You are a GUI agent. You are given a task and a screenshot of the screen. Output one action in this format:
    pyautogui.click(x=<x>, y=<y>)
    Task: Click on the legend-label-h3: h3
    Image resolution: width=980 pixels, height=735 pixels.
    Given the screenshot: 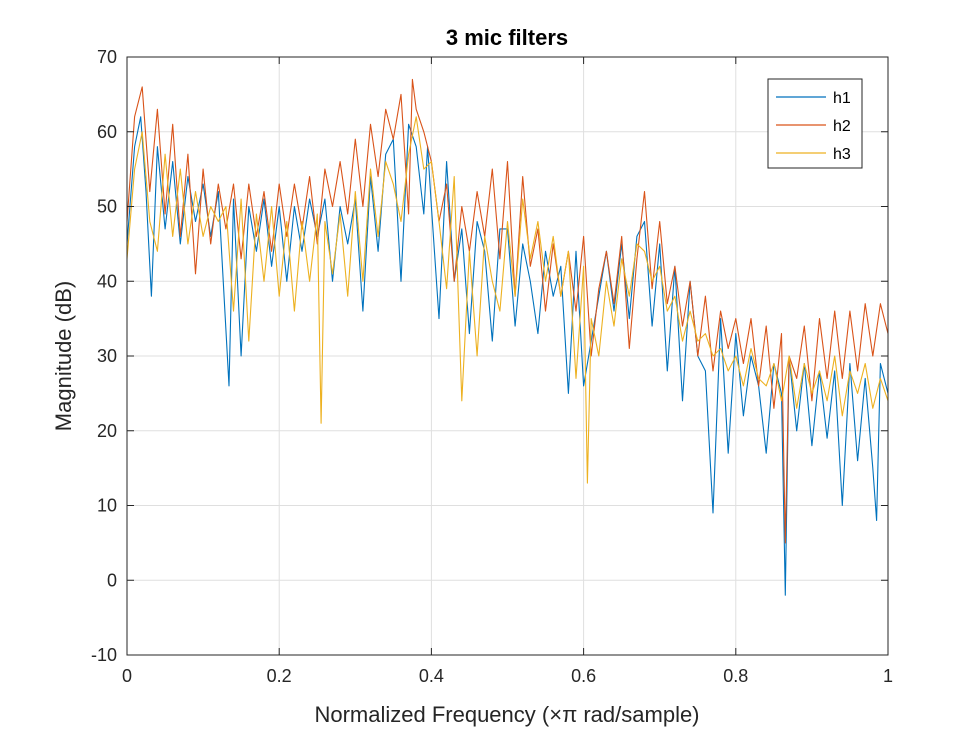 What is the action you would take?
    pyautogui.click(x=842, y=154)
    